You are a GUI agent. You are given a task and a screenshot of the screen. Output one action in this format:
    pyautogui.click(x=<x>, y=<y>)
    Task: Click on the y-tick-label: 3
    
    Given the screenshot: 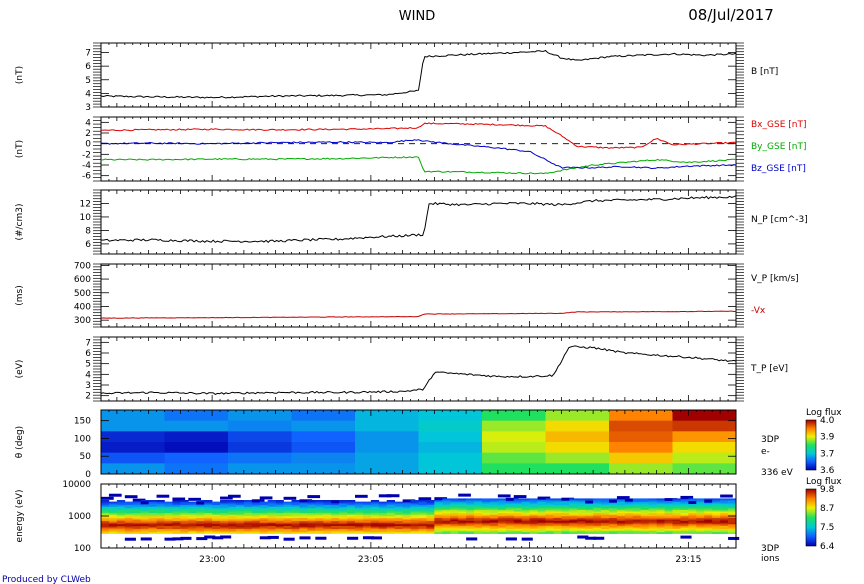 What is the action you would take?
    pyautogui.click(x=88, y=108)
    